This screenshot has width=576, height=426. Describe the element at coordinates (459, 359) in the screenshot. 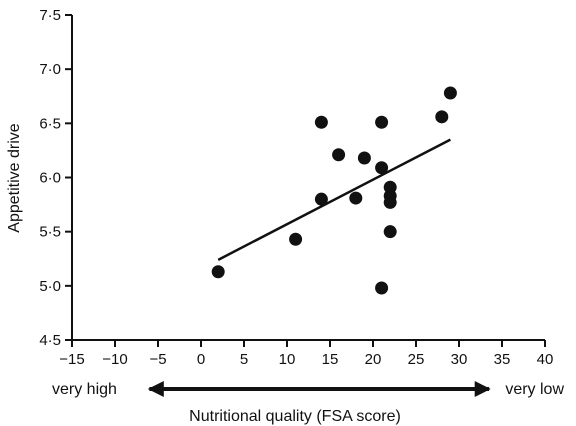

I see `x-tick-label: 30` at that location.